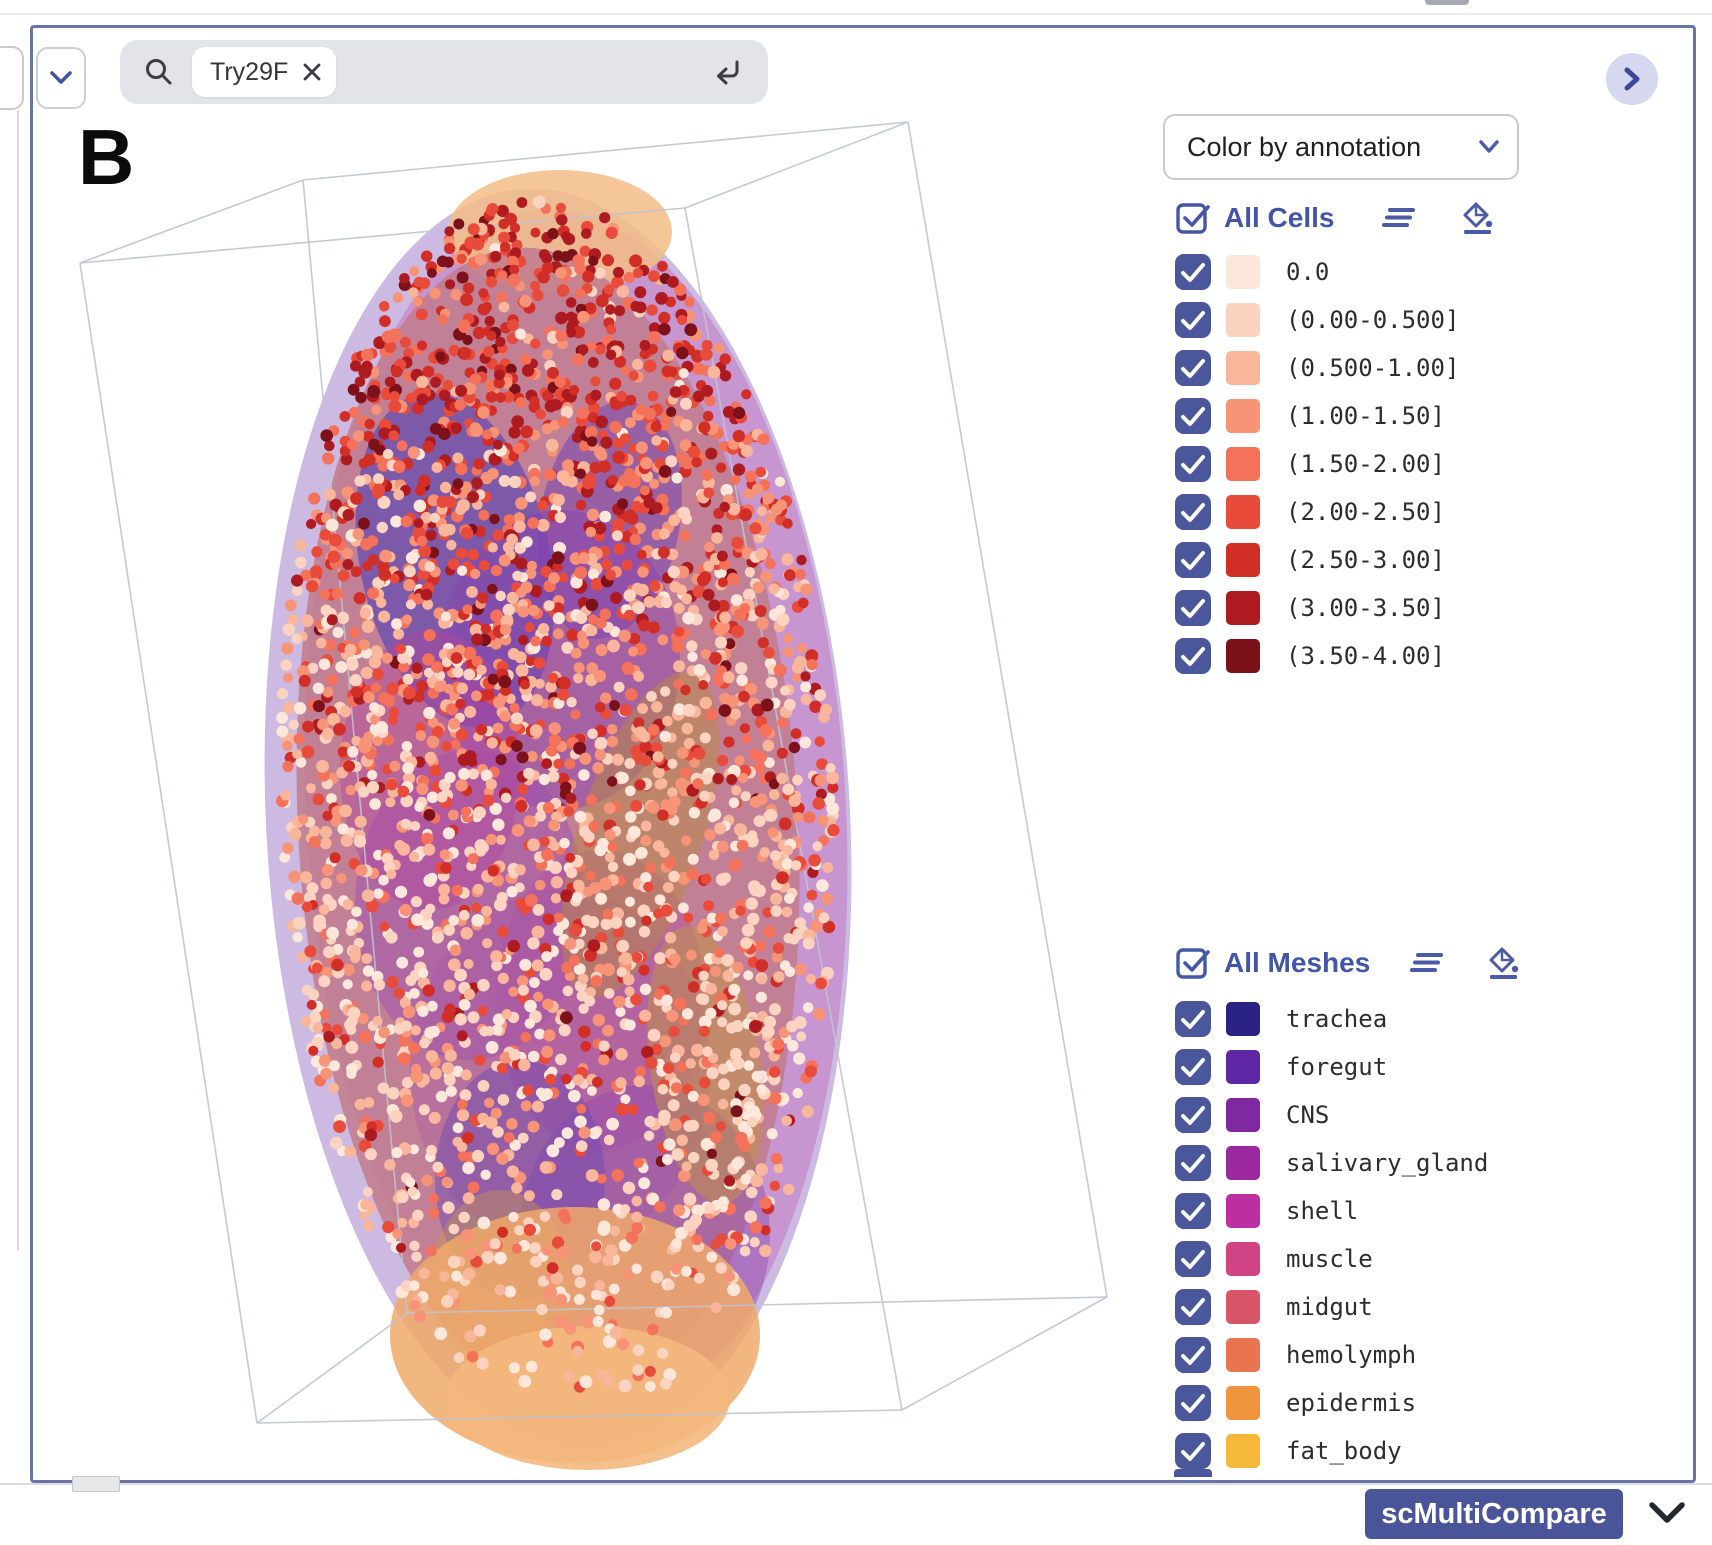 Image resolution: width=1712 pixels, height=1545 pixels. I want to click on top-divider, so click(856, 14).